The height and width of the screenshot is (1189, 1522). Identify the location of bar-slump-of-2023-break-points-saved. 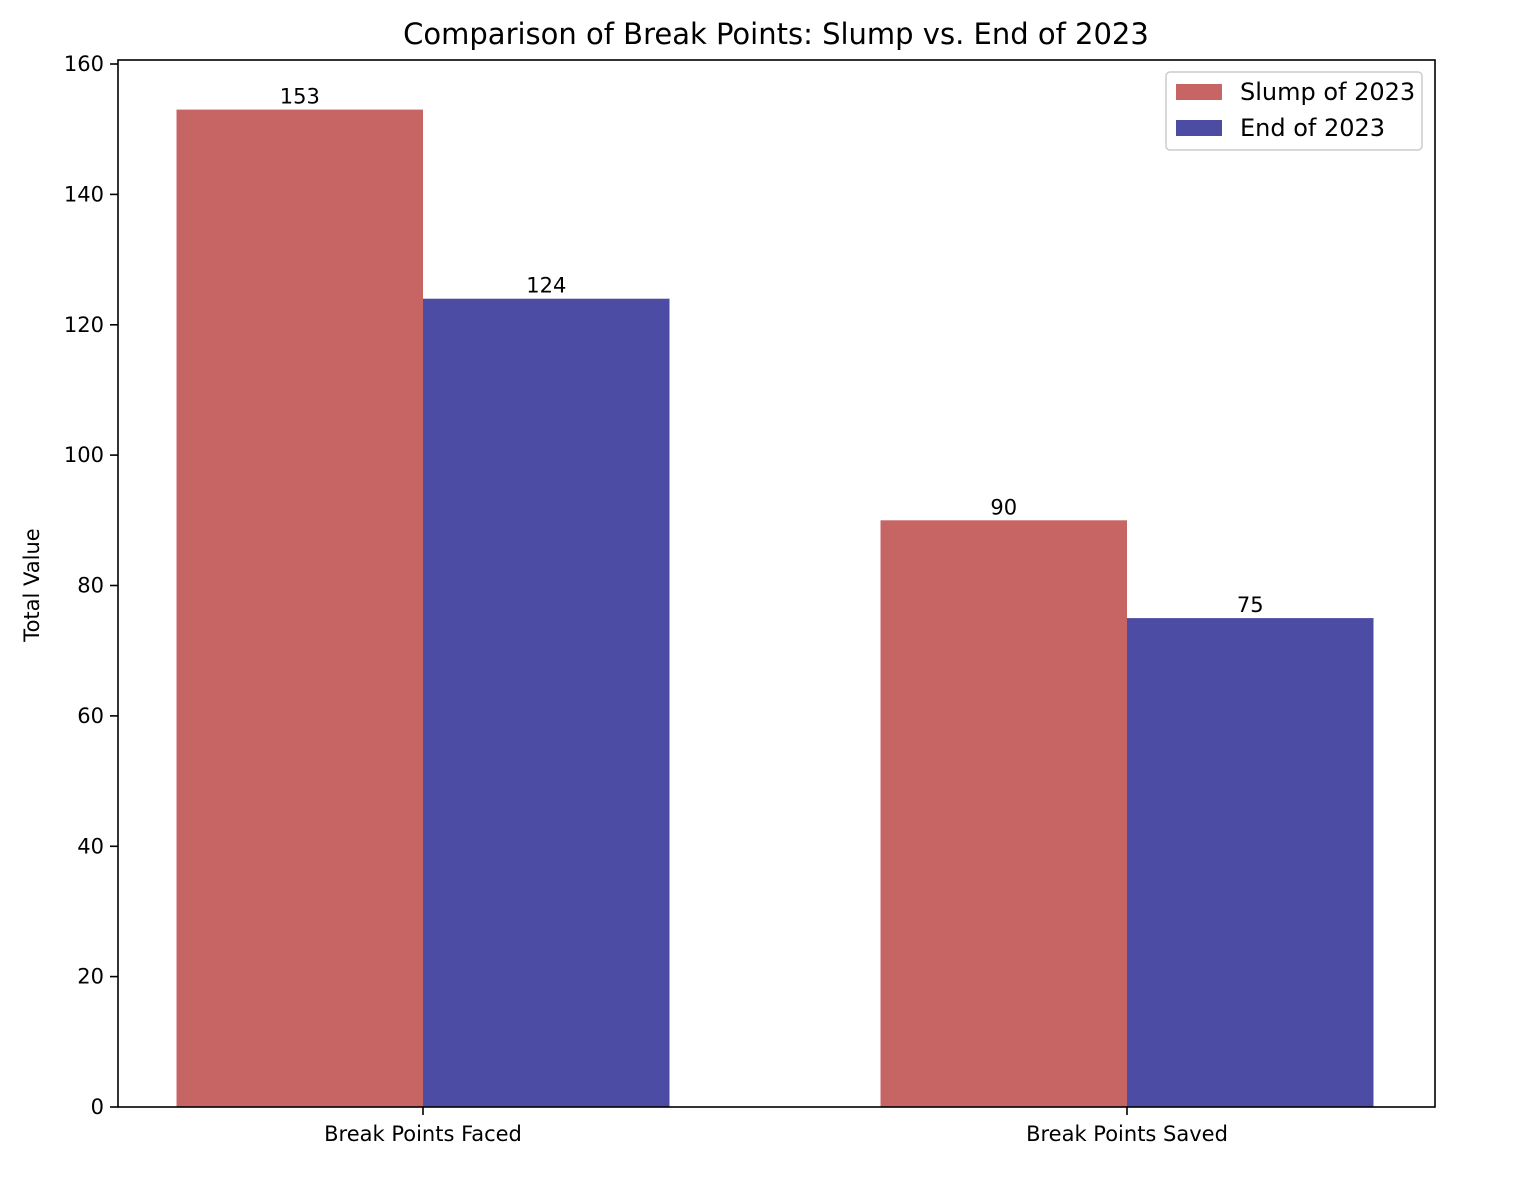
(1003, 813).